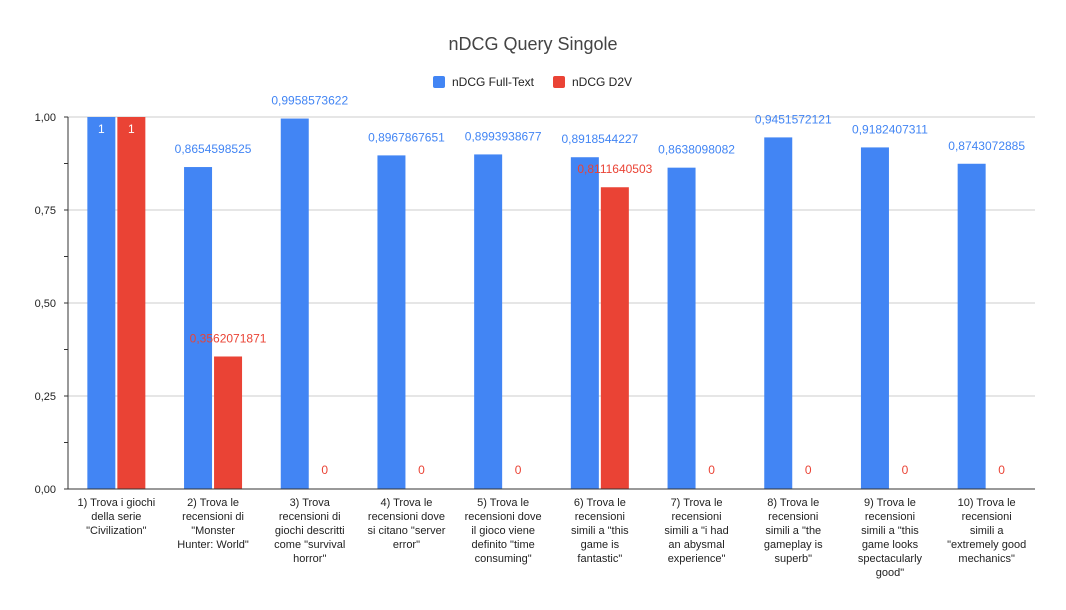 This screenshot has width=1066, height=610. What do you see at coordinates (890, 503) in the screenshot?
I see `x-category-line: 9) Trova le` at bounding box center [890, 503].